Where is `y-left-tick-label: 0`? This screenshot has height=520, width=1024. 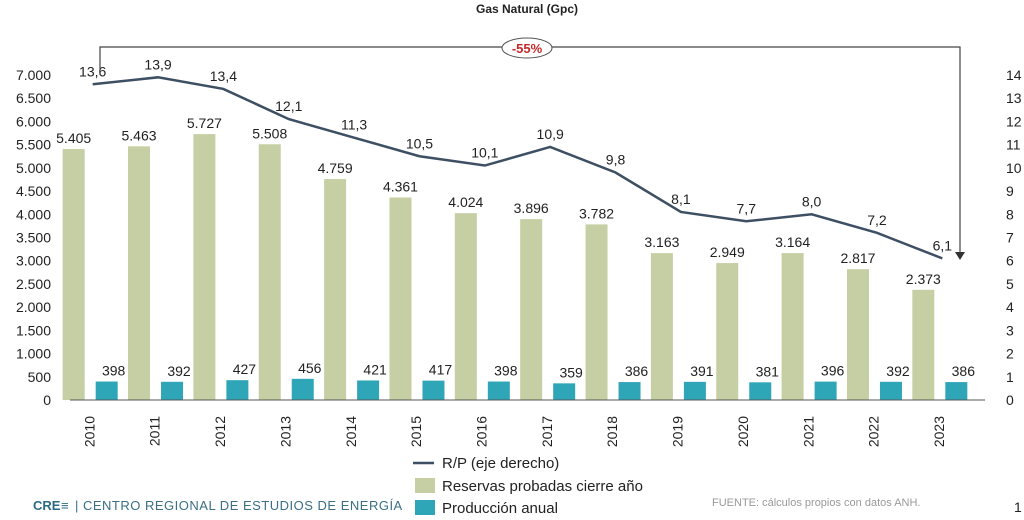 y-left-tick-label: 0 is located at coordinates (47, 400).